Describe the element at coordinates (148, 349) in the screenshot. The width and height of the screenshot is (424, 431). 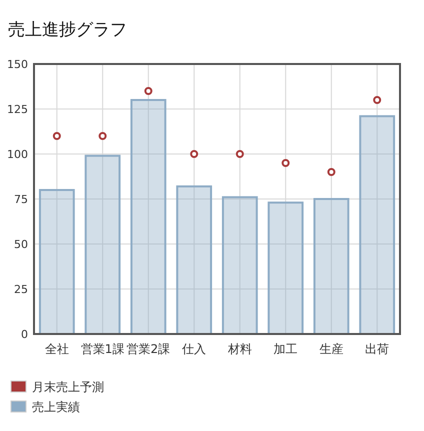
I see `x-tick-label: 営業2課` at that location.